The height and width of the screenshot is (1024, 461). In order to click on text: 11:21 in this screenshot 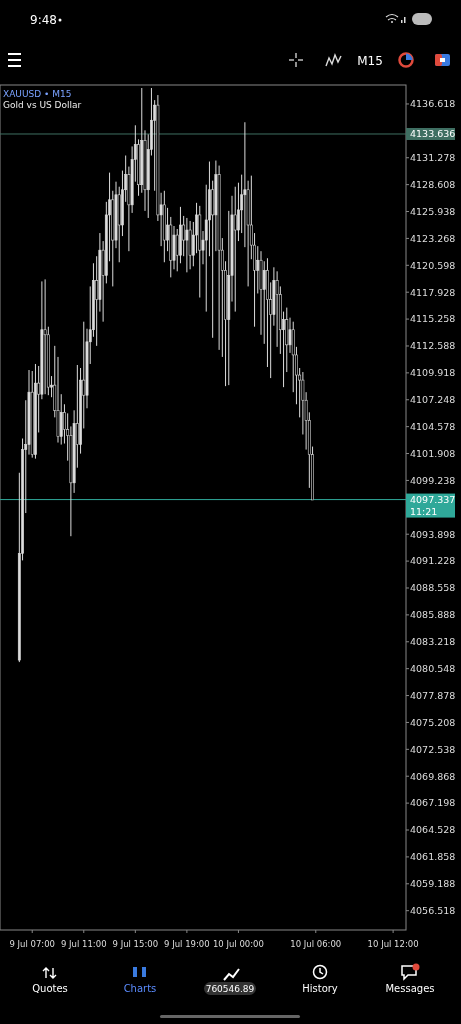, I will do `click(424, 511)`.